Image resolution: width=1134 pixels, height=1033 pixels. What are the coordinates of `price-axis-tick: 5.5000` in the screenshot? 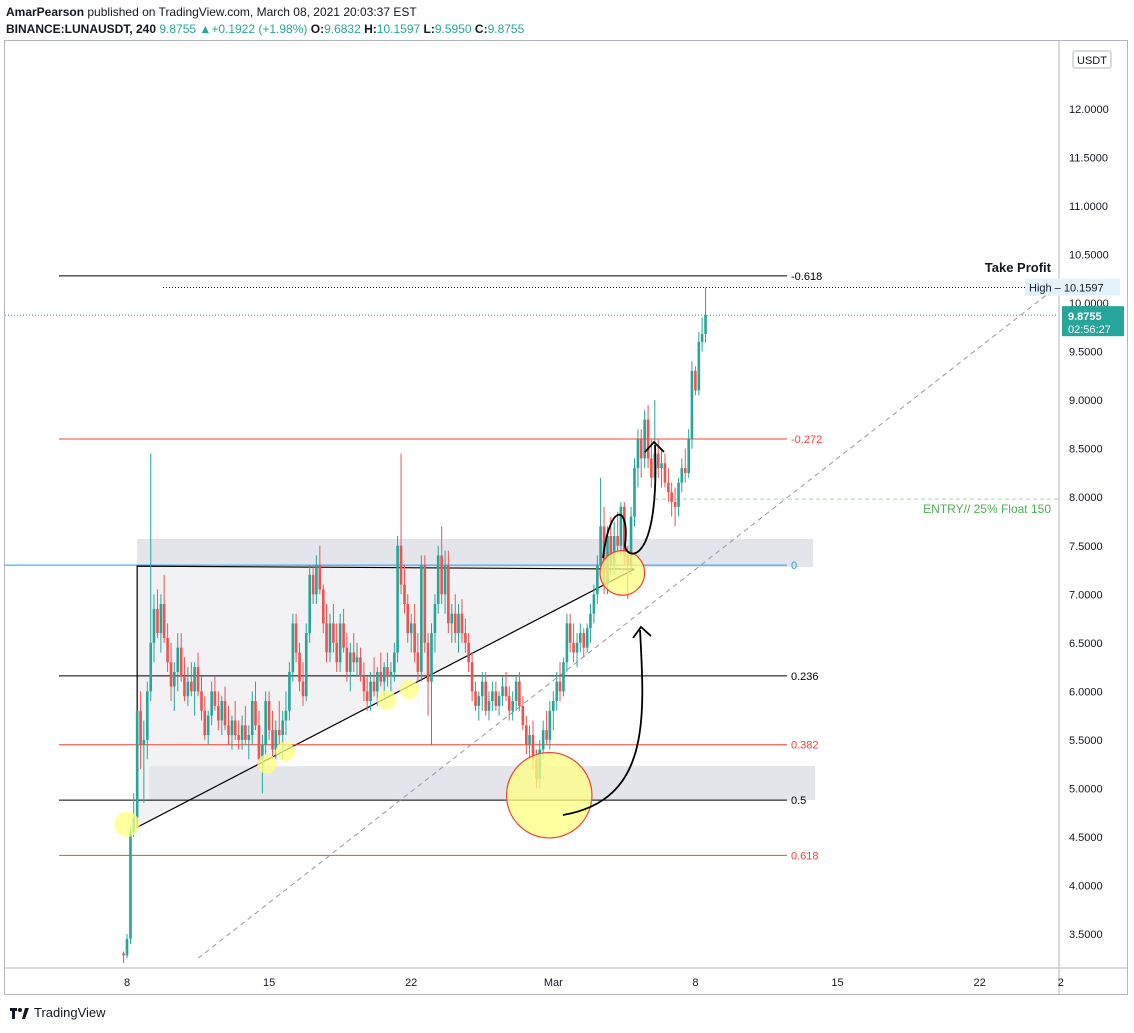 It's located at (1086, 741).